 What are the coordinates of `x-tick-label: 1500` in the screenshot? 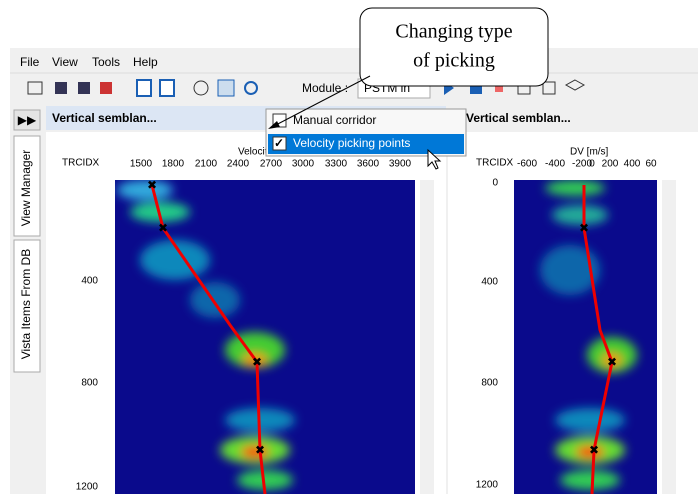 It's located at (141, 164).